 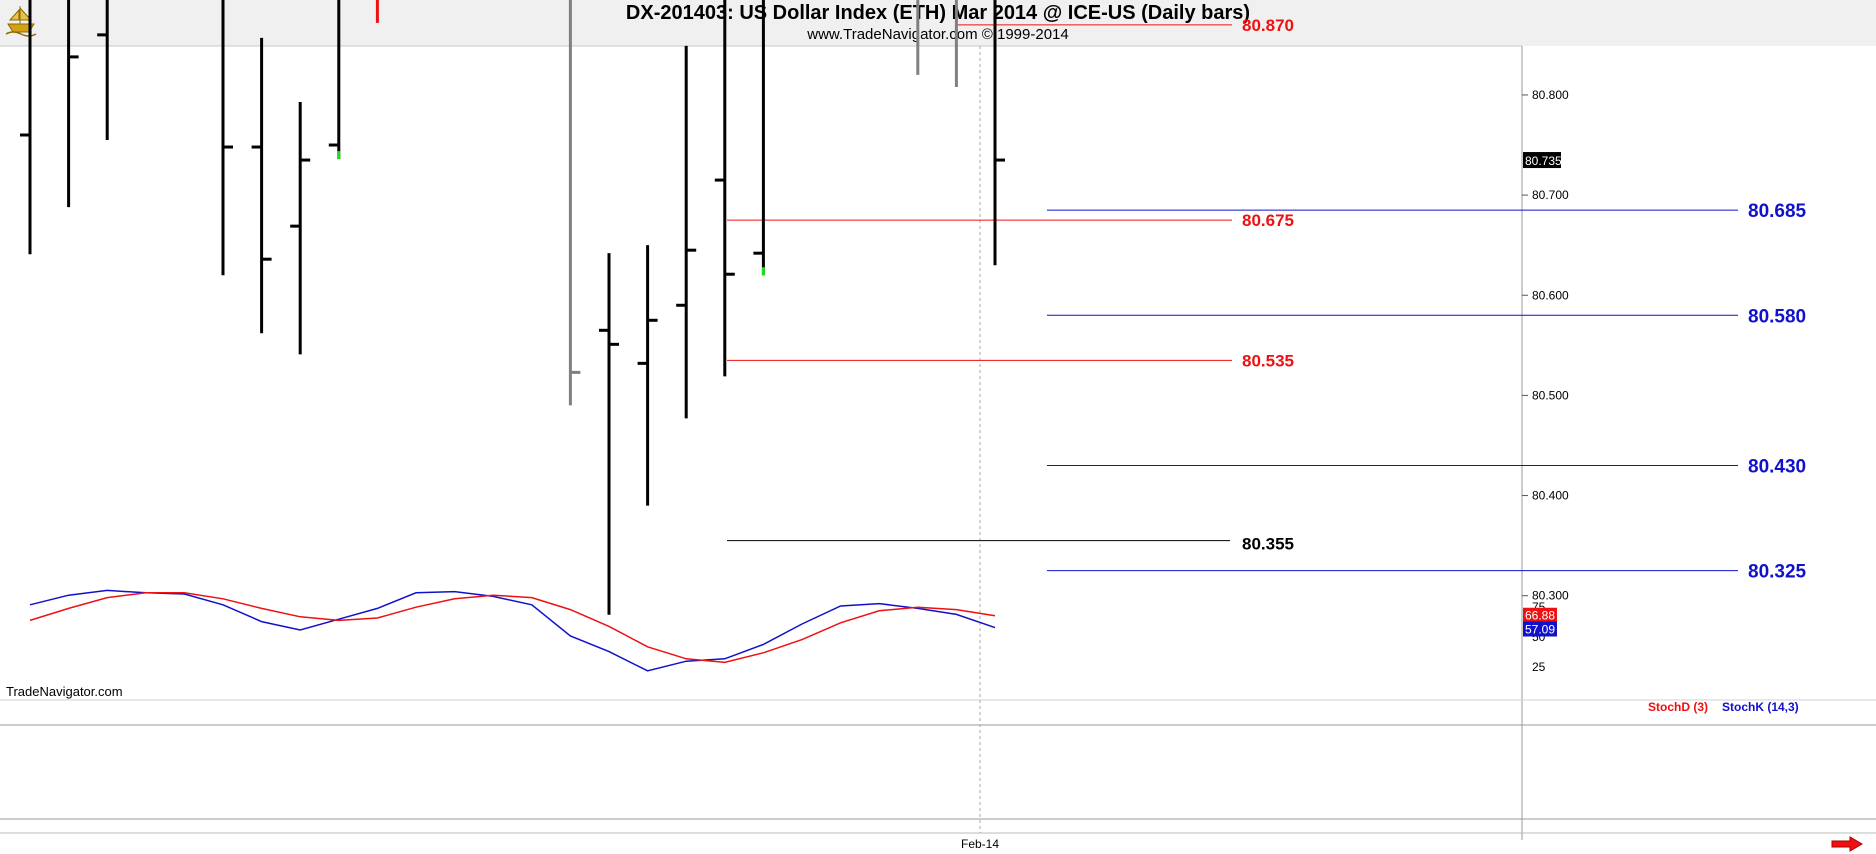 What do you see at coordinates (1760, 707) in the screenshot?
I see `stoch-k-legend: StochK (14,3)` at bounding box center [1760, 707].